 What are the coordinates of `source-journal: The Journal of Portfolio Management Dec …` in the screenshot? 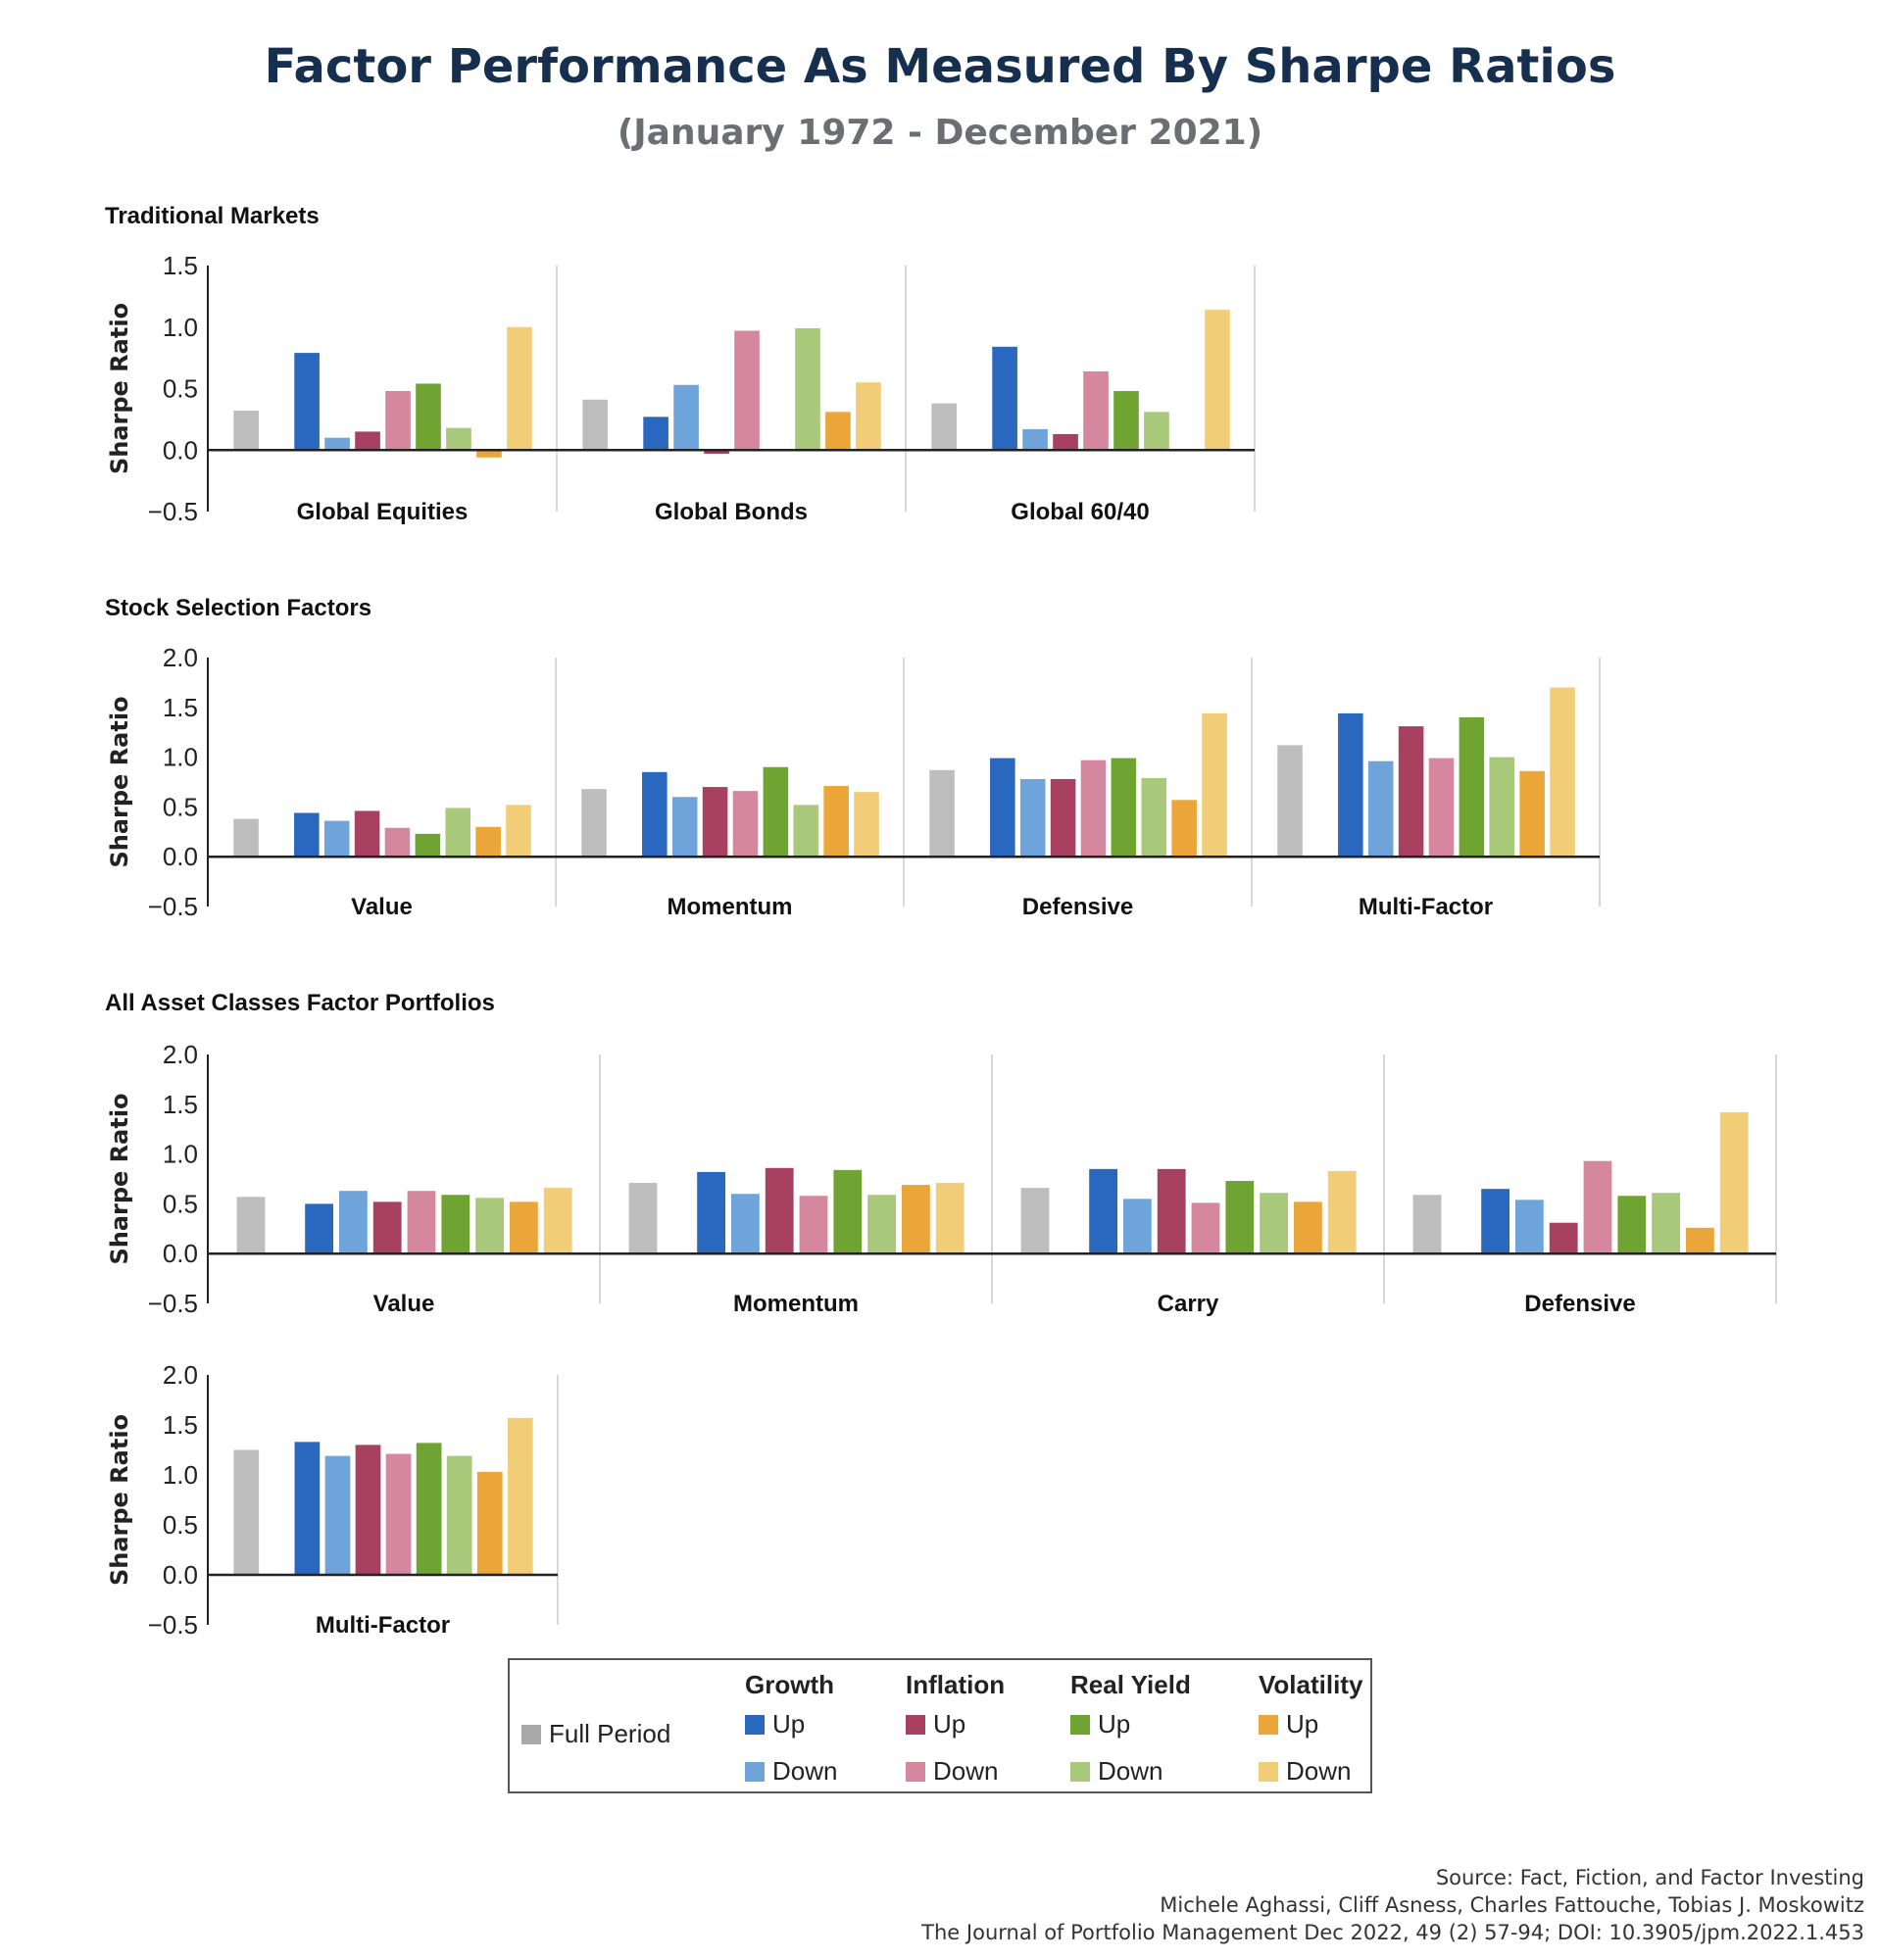 It's located at (1392, 1932).